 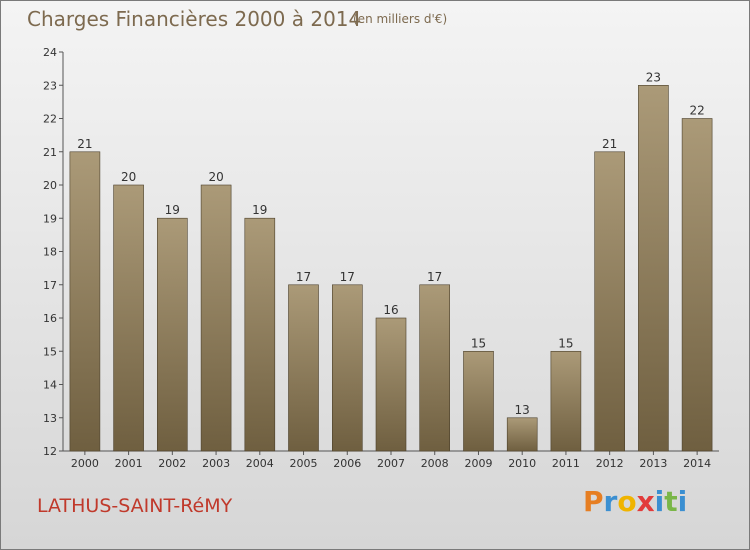 What do you see at coordinates (696, 111) in the screenshot?
I see `bar-value-label: 22` at bounding box center [696, 111].